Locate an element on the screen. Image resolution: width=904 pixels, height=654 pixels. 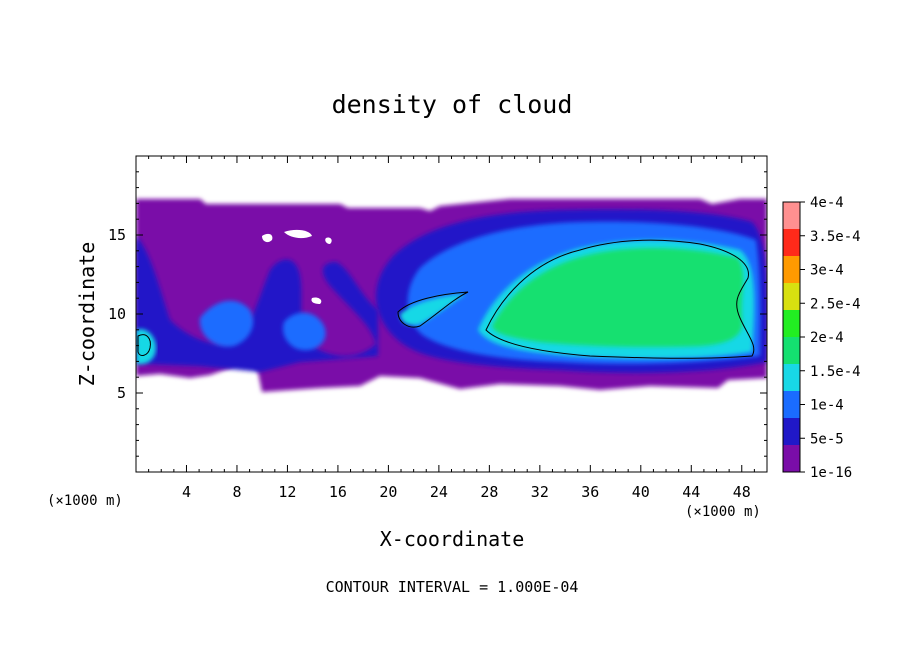
field-layer-darkblue-left is located at coordinates (257, 304).